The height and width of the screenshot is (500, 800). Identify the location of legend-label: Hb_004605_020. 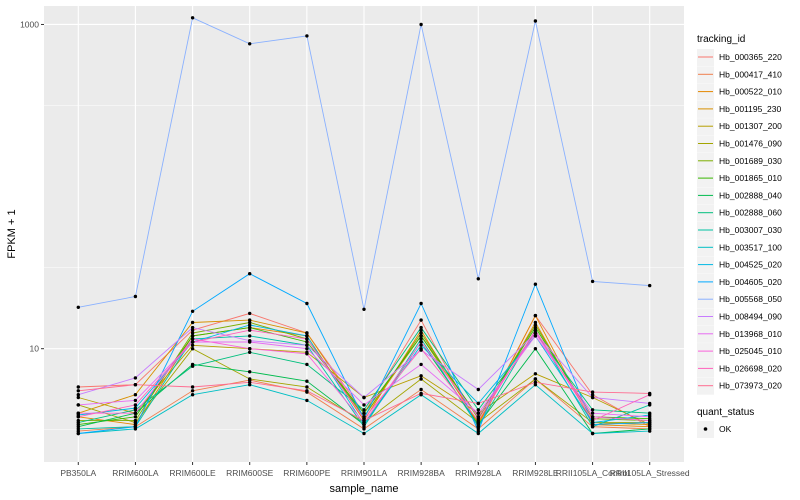
(750, 282).